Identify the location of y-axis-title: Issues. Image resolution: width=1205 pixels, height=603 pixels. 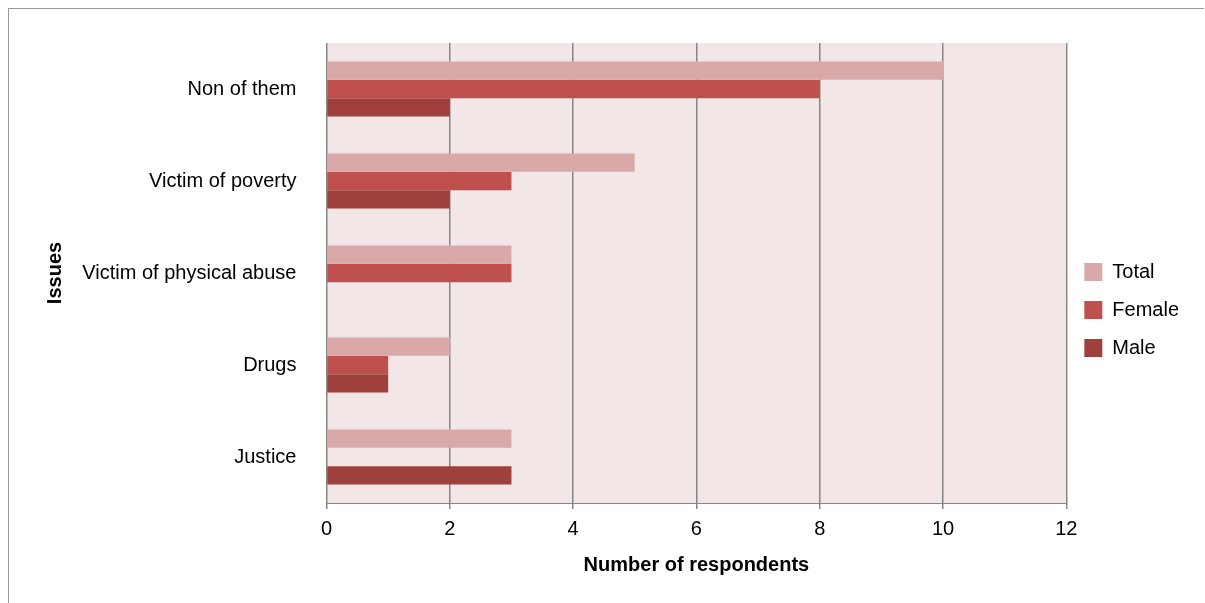
(53, 273).